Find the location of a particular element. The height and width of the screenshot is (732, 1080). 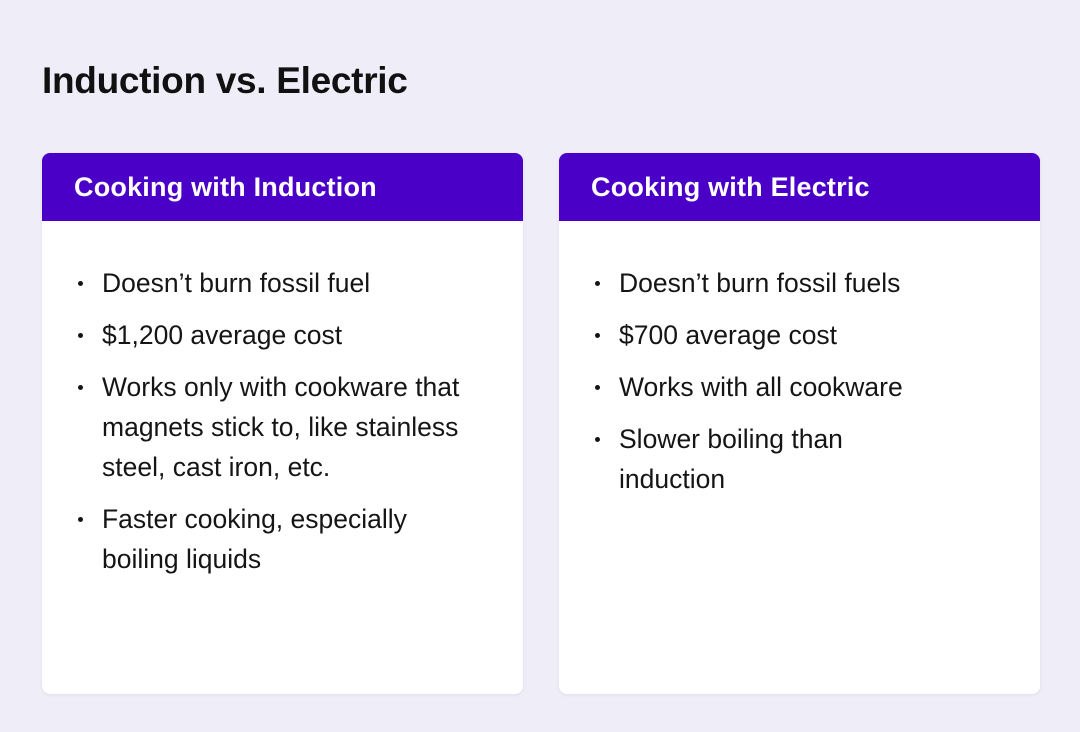

list-item: Doesn’t burn fossil fuels is located at coordinates (802, 283).